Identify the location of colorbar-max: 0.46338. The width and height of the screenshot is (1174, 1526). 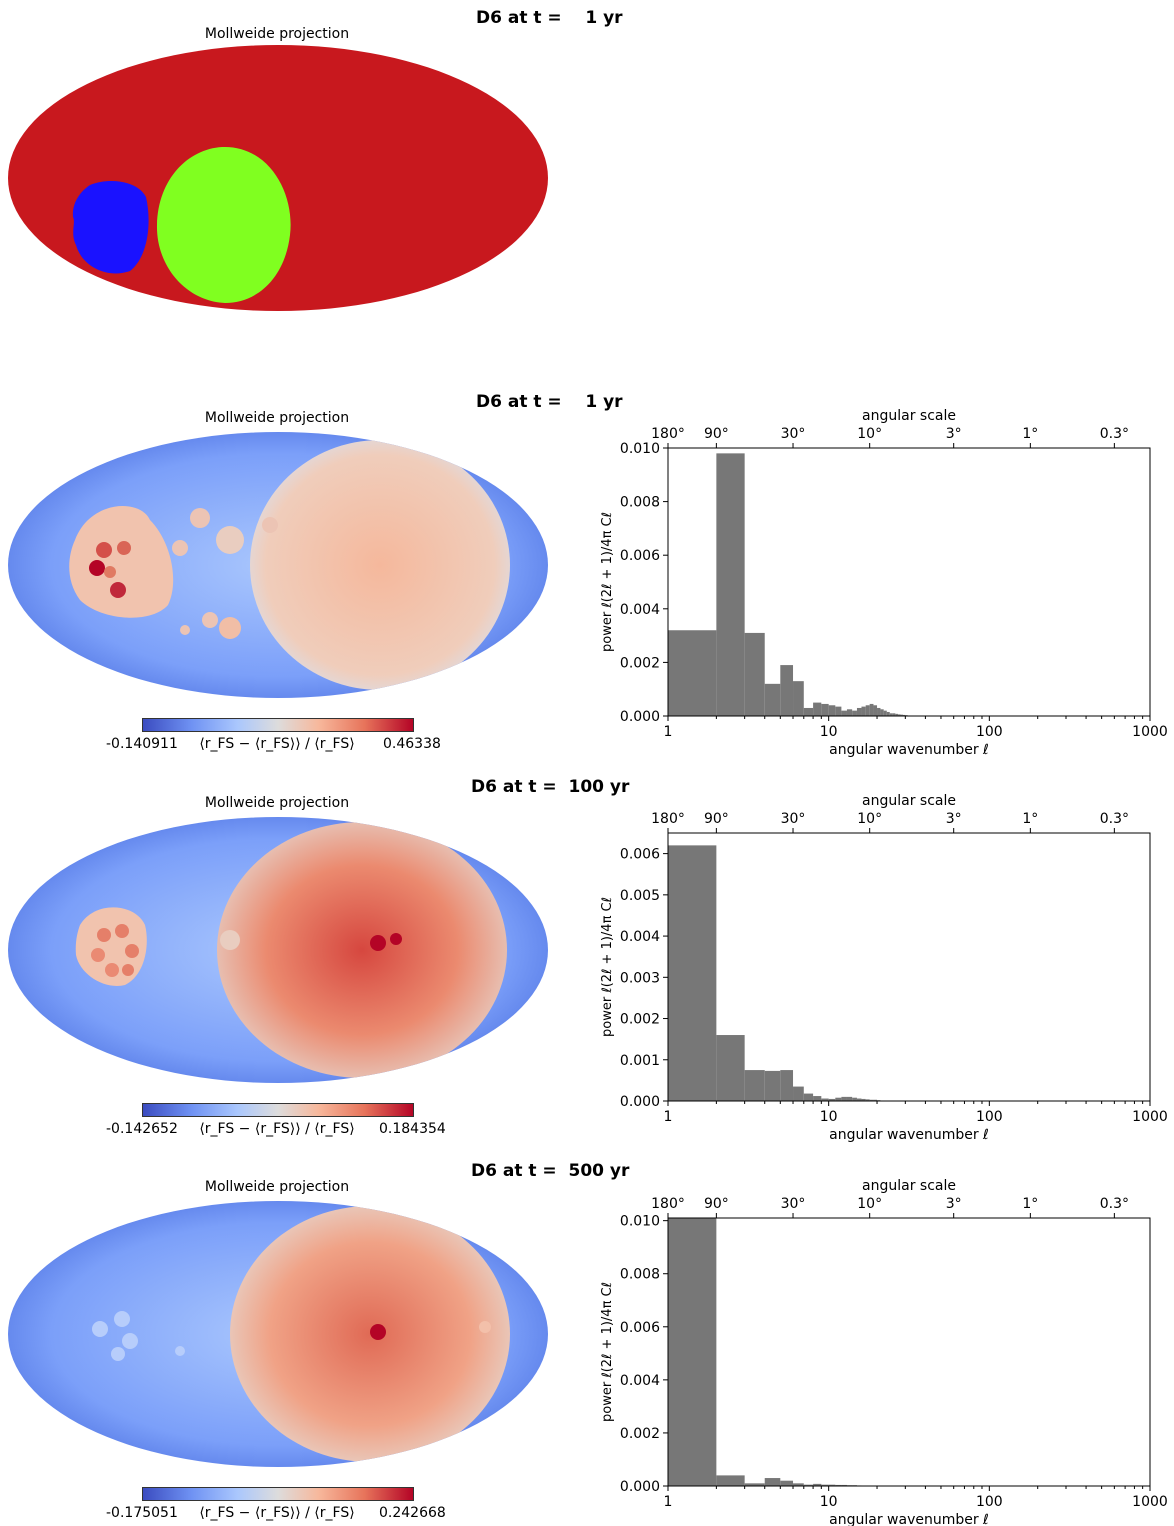
(412, 744).